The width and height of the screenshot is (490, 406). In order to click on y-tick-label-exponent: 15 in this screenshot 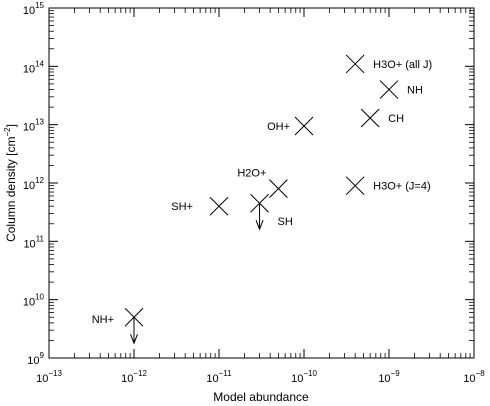, I will do `click(39, 5)`.